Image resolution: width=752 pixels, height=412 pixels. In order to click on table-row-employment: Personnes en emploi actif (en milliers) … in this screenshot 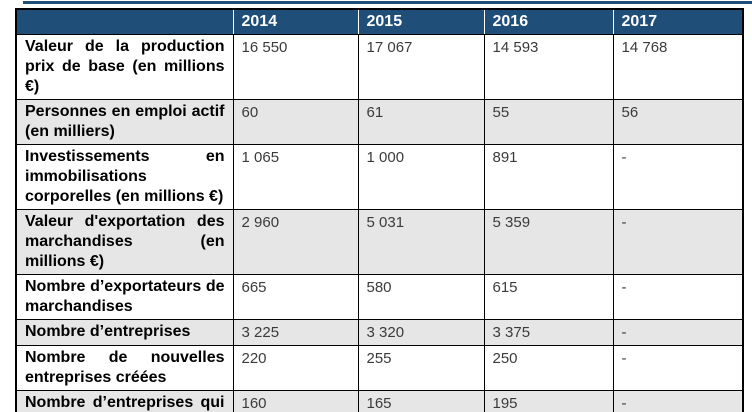, I will do `click(379, 122)`.